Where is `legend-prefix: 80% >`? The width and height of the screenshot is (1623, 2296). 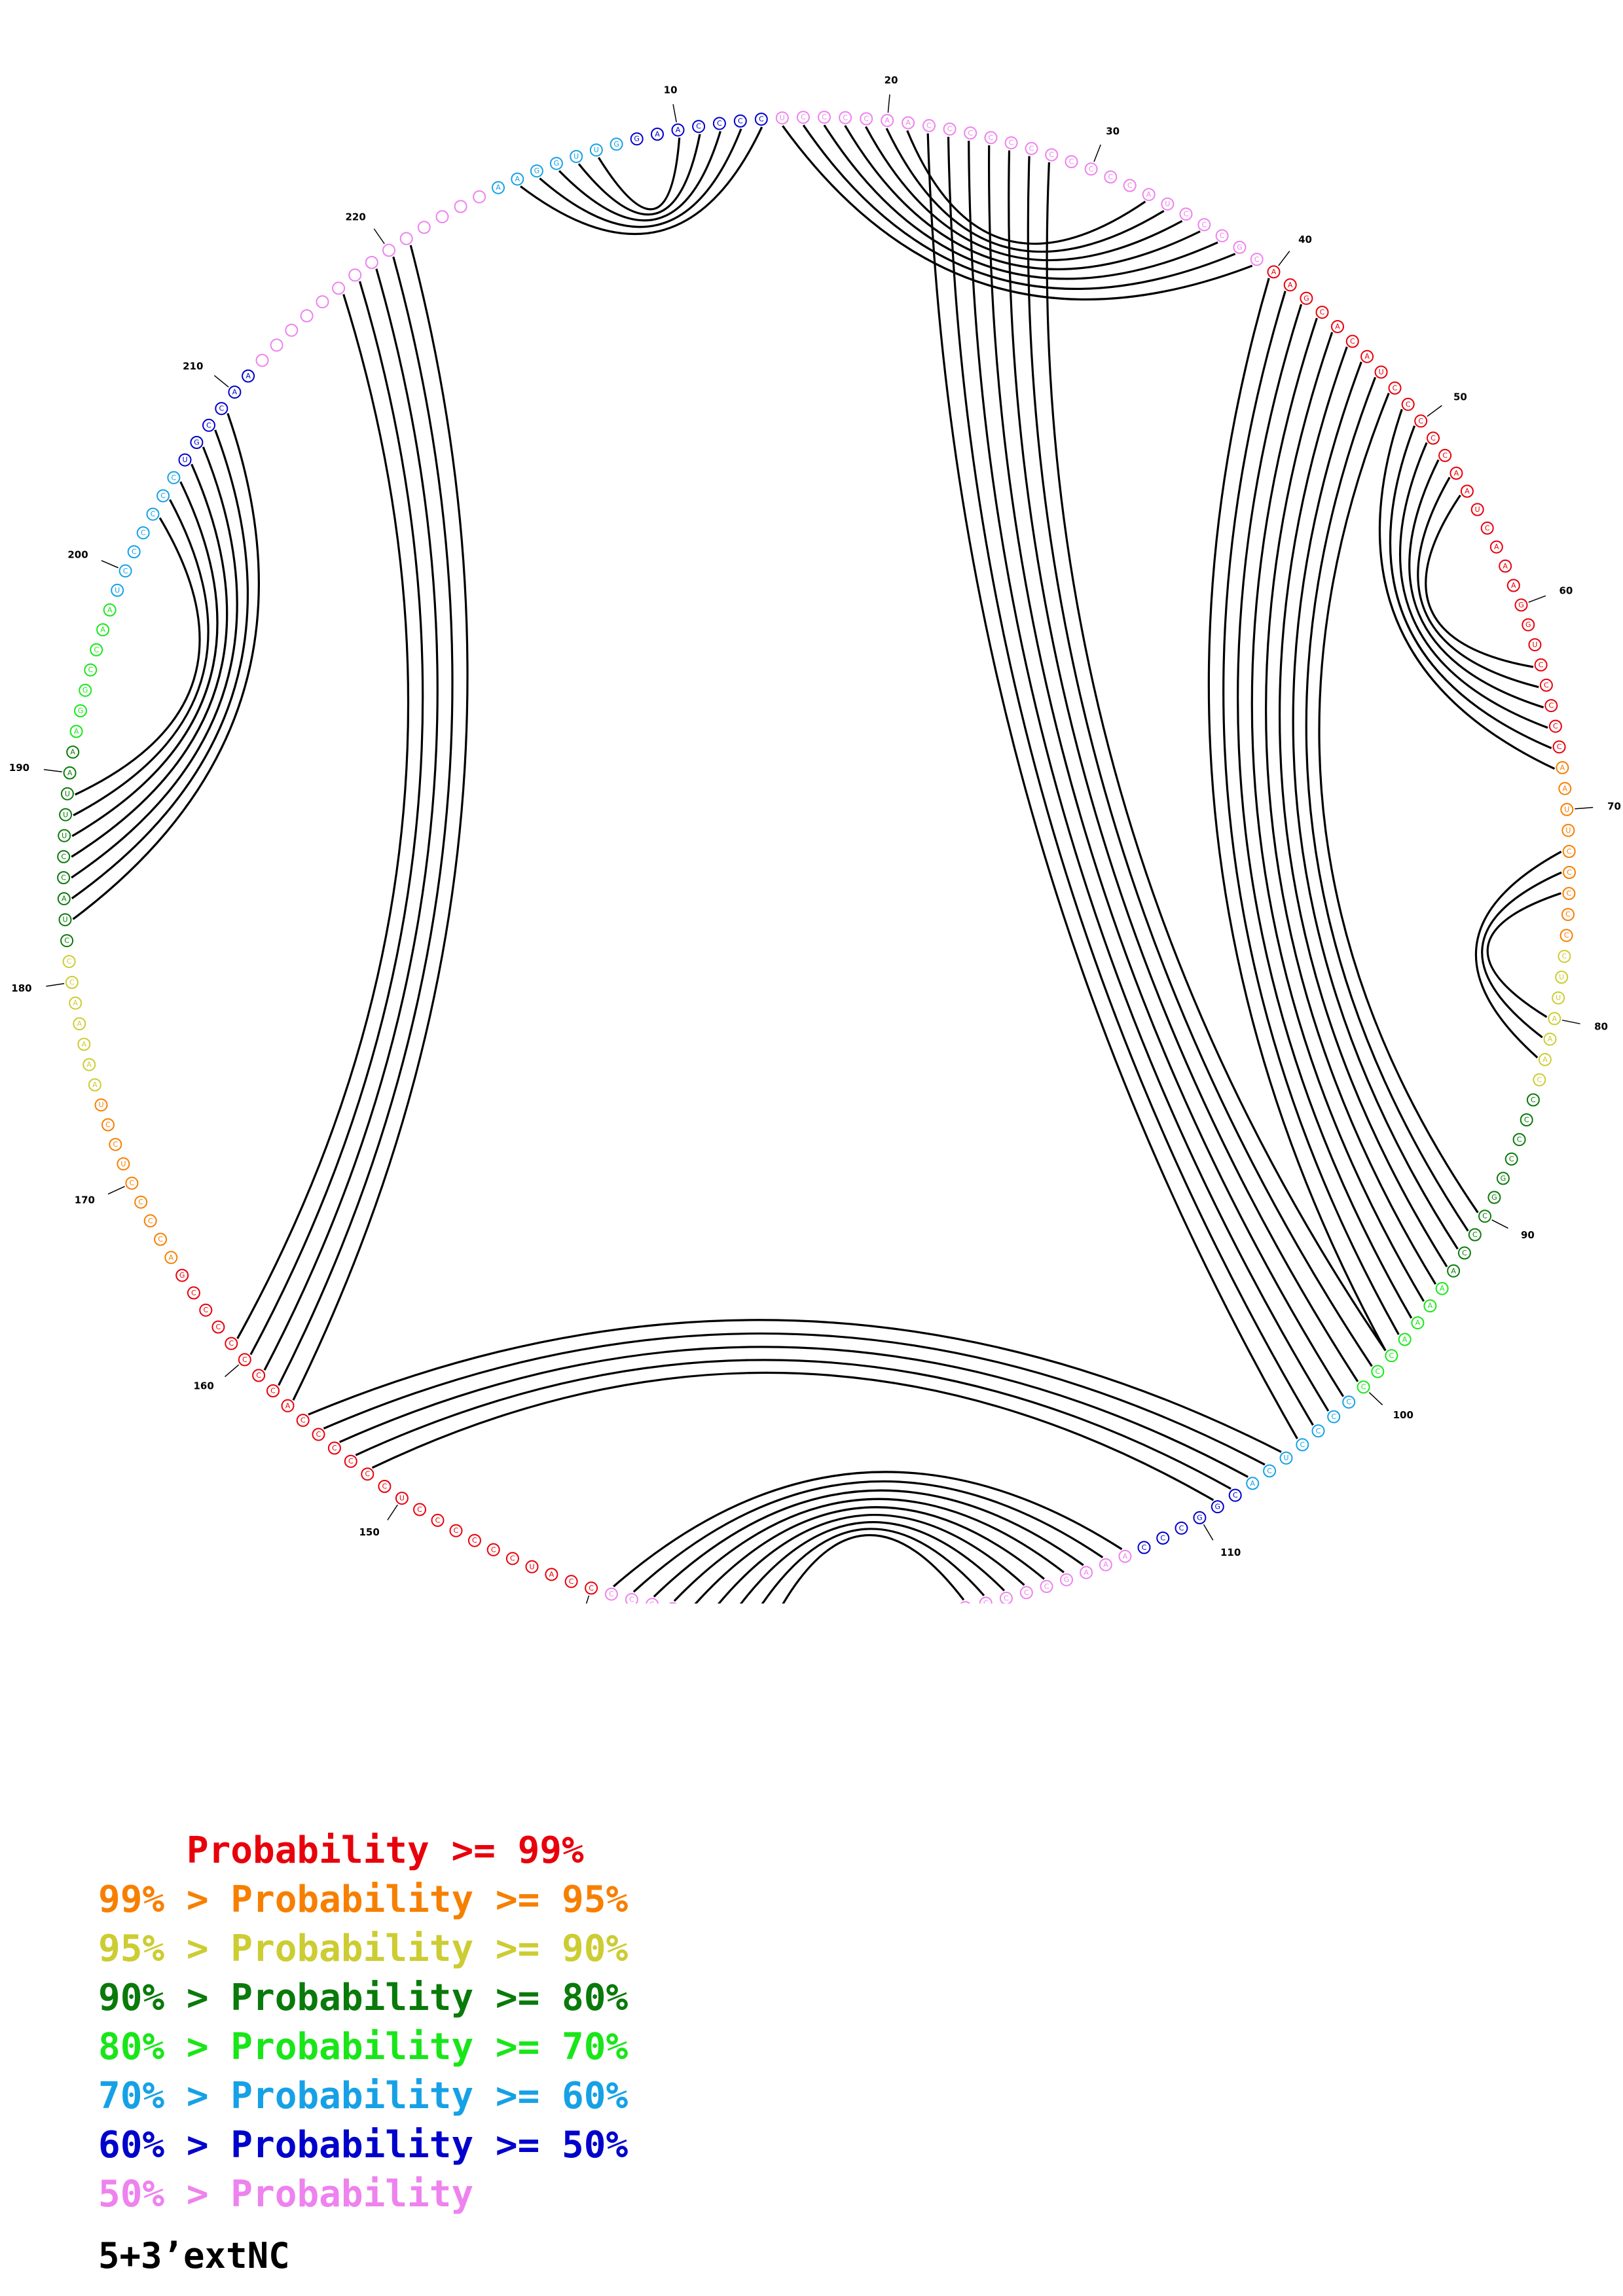 legend-prefix: 80% > is located at coordinates (164, 2047).